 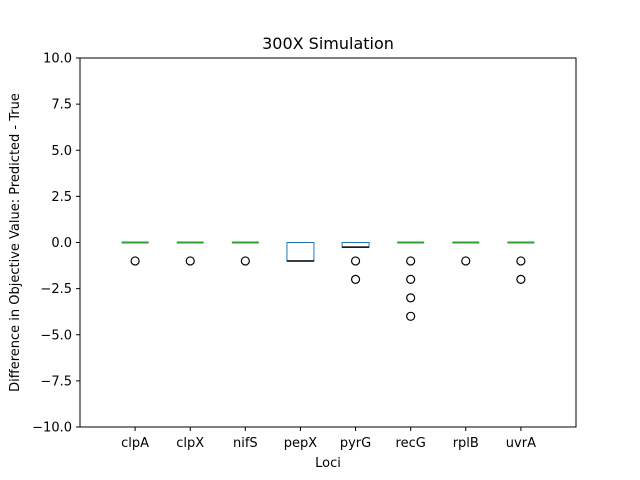 I want to click on x-tick-label: nifS, so click(x=245, y=443).